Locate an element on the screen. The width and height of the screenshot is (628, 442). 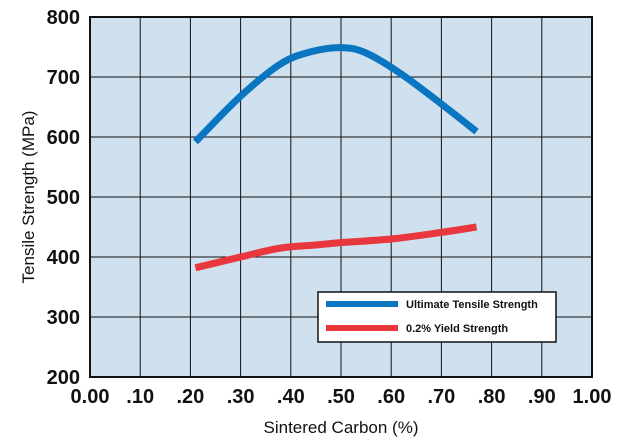
y-tick-labels: 200 300 400 500 600 700 800 is located at coordinates (63, 198).